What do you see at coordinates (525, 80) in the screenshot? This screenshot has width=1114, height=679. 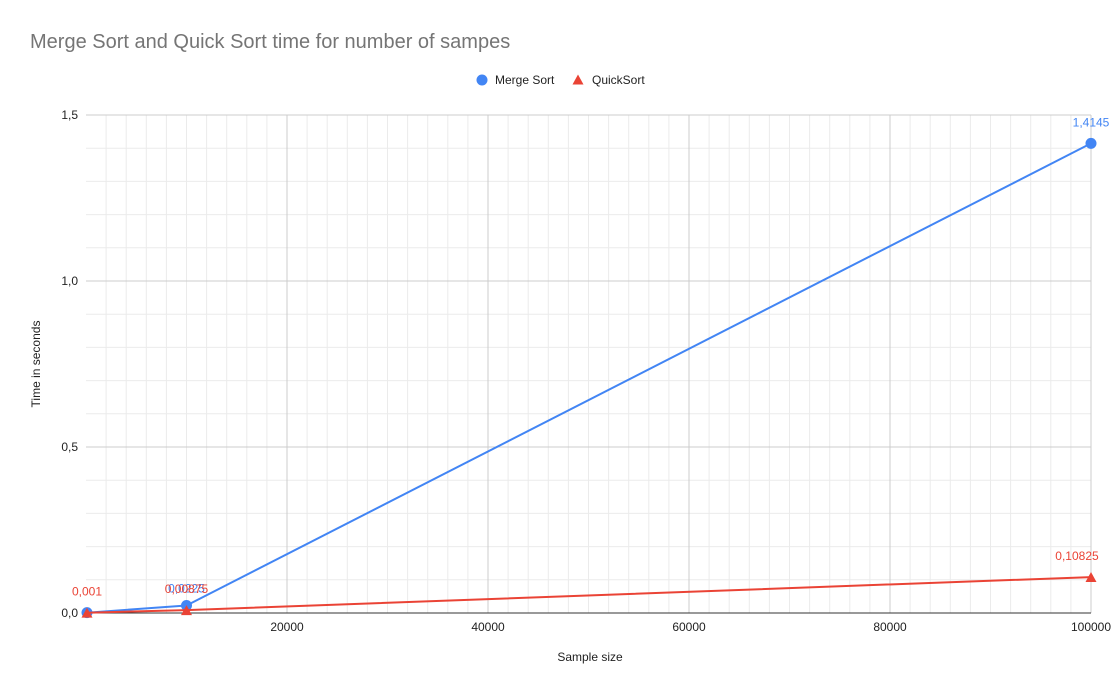 I see `legend-label-merge-sort: Merge Sort` at bounding box center [525, 80].